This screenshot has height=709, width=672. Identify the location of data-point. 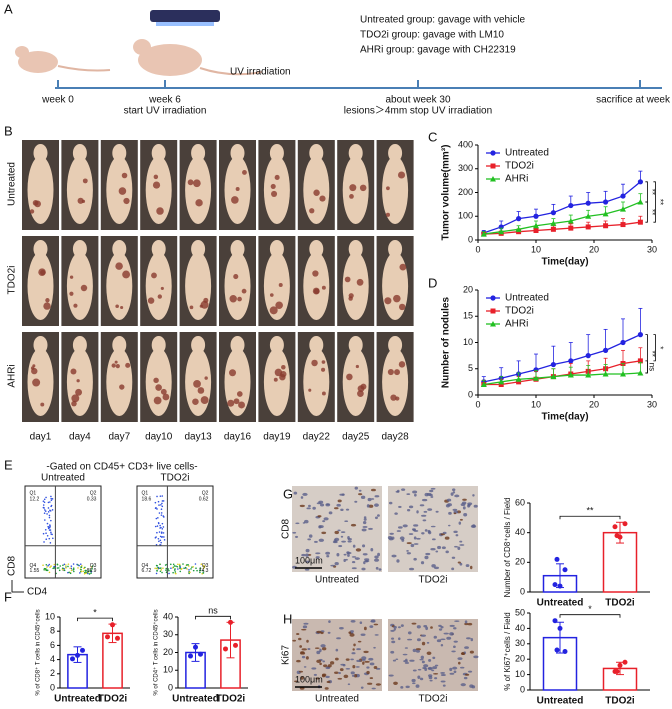
(235, 645).